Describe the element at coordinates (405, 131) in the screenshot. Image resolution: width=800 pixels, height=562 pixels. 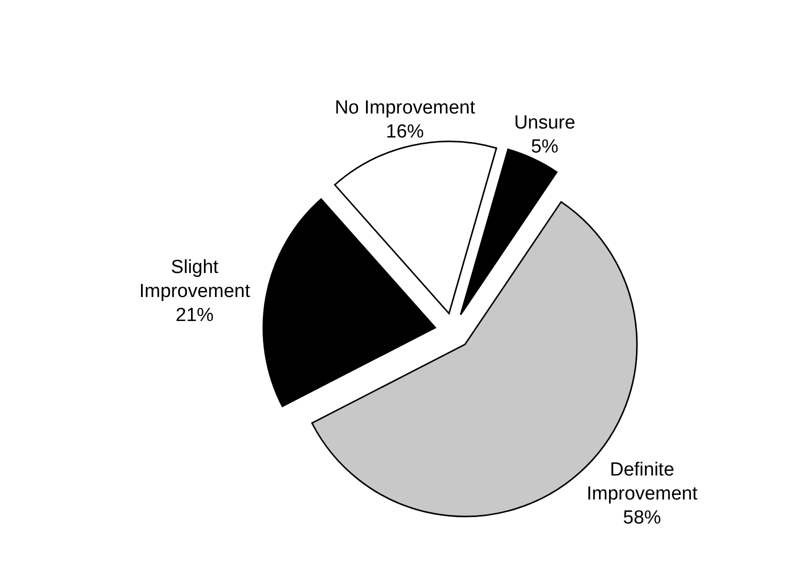
I see `data-label: 16%` at that location.